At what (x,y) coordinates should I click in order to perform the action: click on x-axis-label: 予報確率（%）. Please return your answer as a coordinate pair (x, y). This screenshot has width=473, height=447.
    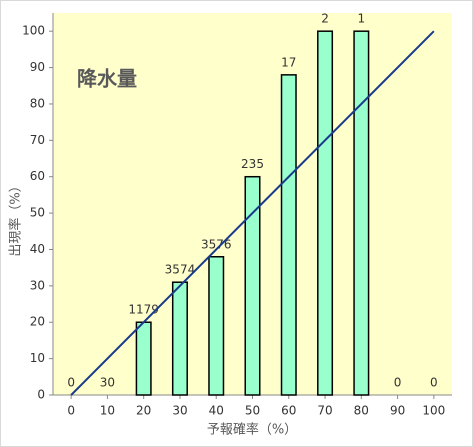
    Looking at the image, I should click on (252, 430).